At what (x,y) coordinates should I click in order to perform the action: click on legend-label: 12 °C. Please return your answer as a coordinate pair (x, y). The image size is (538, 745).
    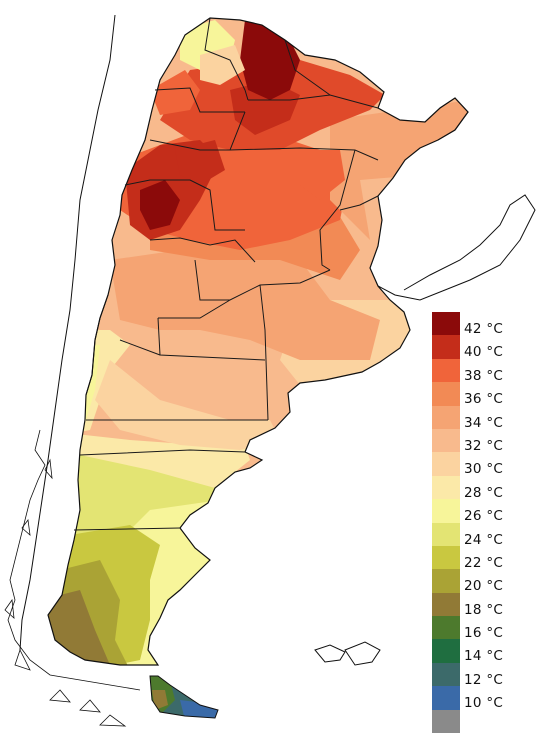
    Looking at the image, I should click on (484, 679).